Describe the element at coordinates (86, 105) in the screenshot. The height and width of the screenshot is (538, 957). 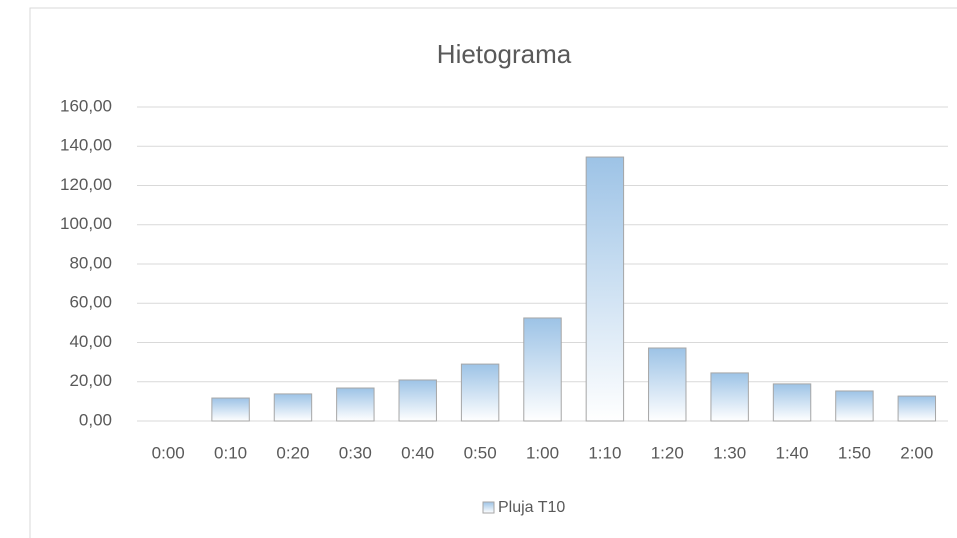
I see `y-tick-label: 160,00` at that location.